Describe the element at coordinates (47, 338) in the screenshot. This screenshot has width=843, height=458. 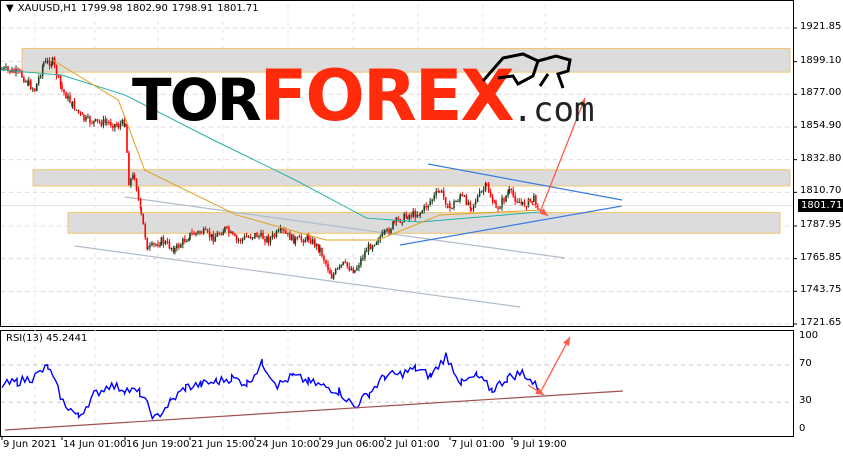
I see `rsi-label: RSI(13) 45.2441` at that location.